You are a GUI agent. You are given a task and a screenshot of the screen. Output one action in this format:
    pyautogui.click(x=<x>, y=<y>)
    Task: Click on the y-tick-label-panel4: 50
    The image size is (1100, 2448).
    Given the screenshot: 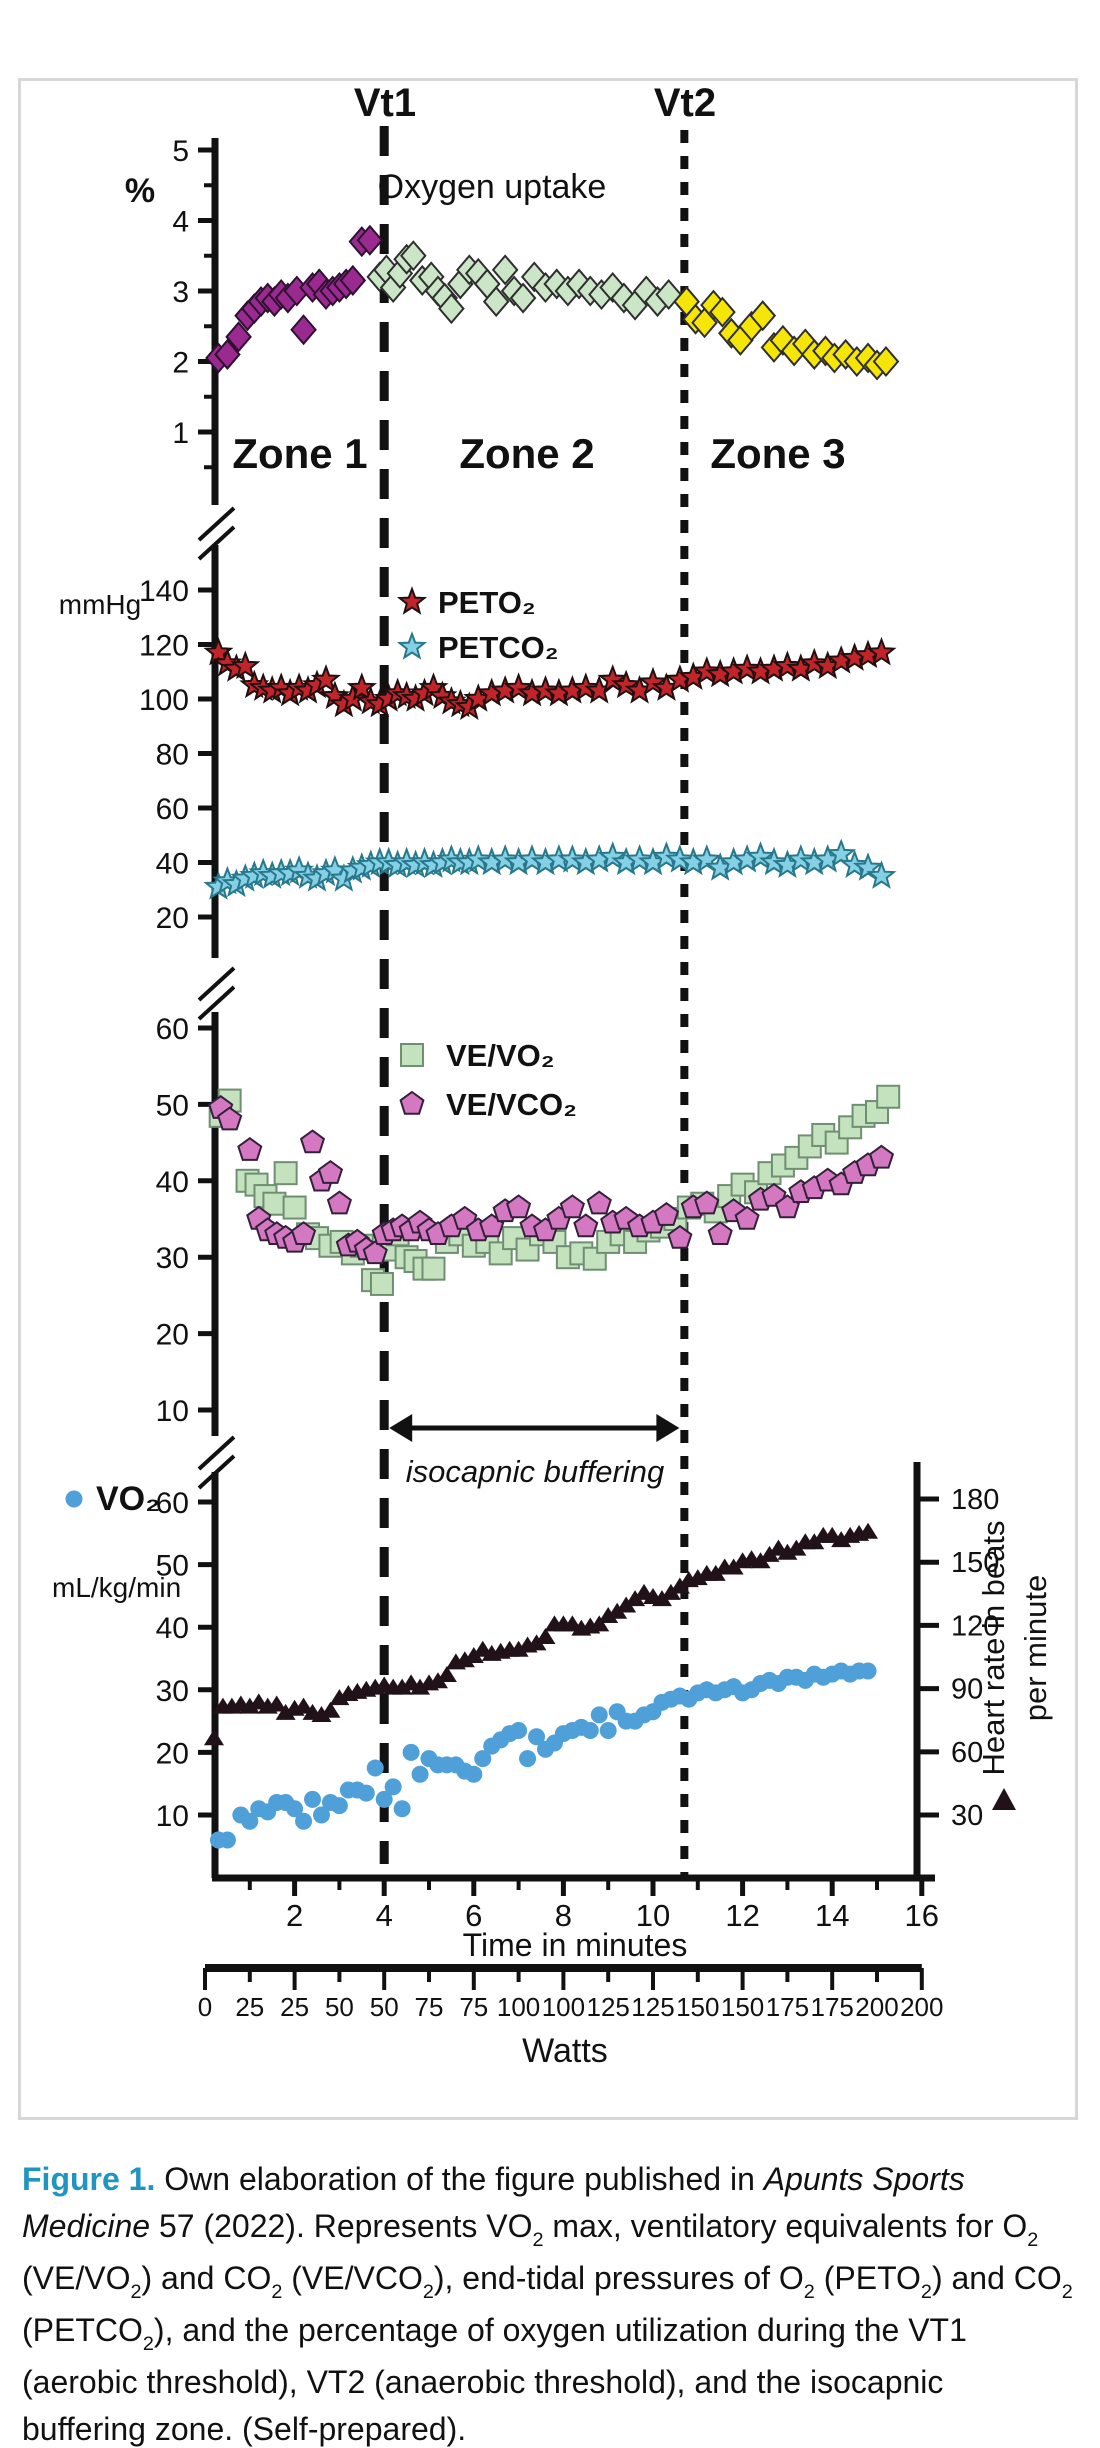 What is the action you would take?
    pyautogui.click(x=172, y=1566)
    